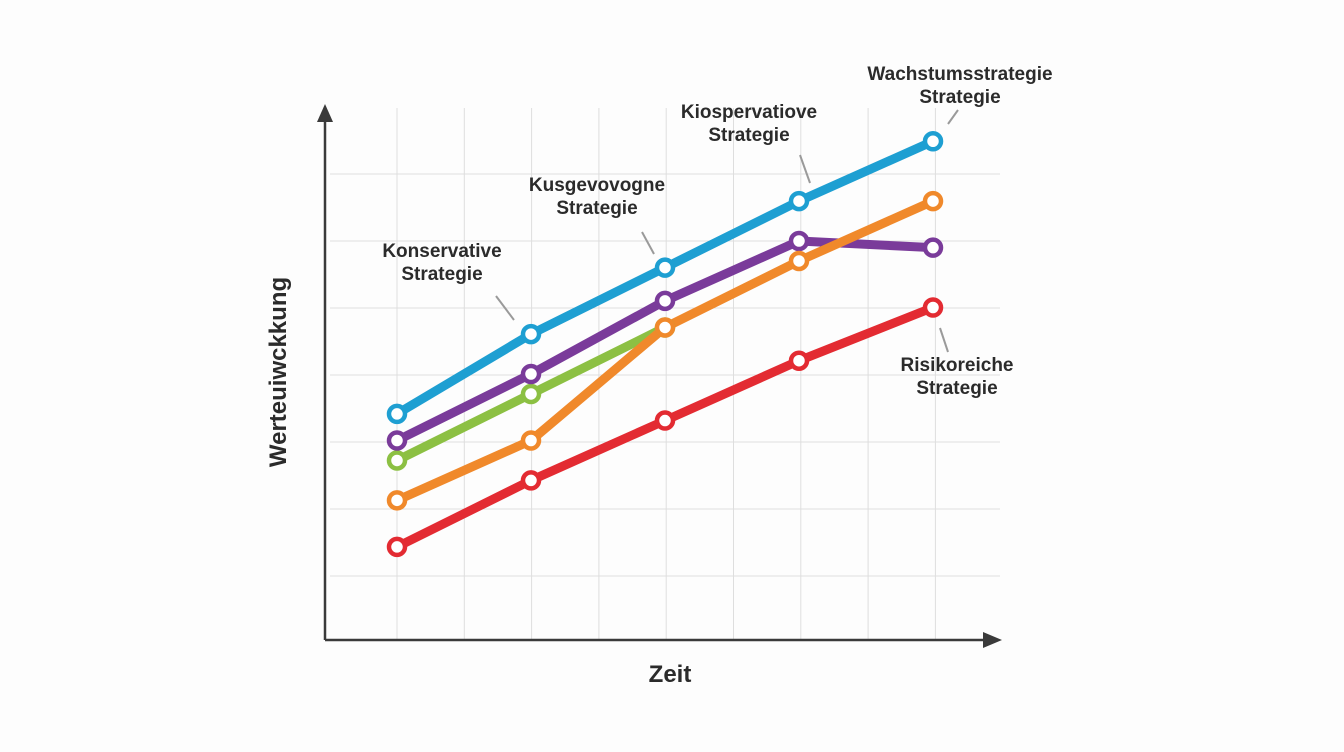  Describe the element at coordinates (441, 263) in the screenshot. I see `annotation-label: Konservative Strategie` at that location.